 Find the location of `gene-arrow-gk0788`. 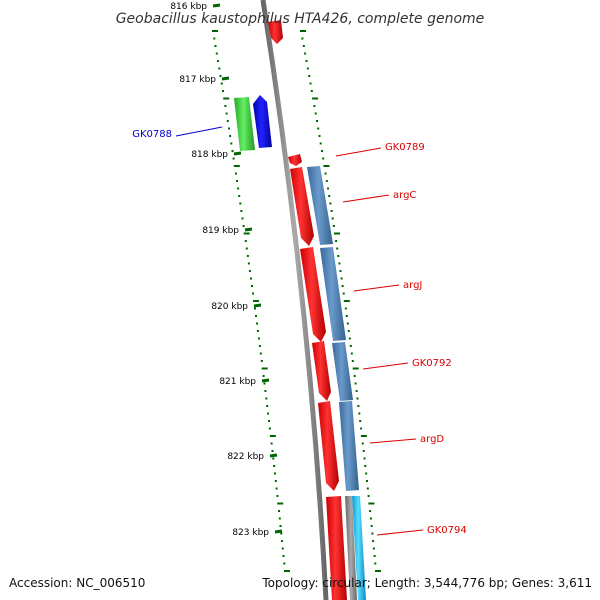

gene-arrow-gk0788 is located at coordinates (262, 121).